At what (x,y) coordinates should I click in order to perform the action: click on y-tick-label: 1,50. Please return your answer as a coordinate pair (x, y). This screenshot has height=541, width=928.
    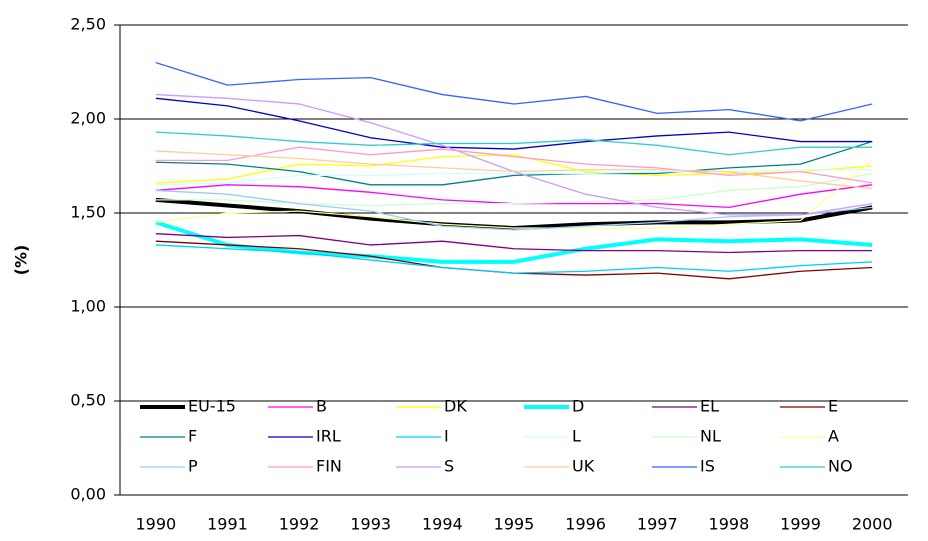
    Looking at the image, I should click on (88, 212).